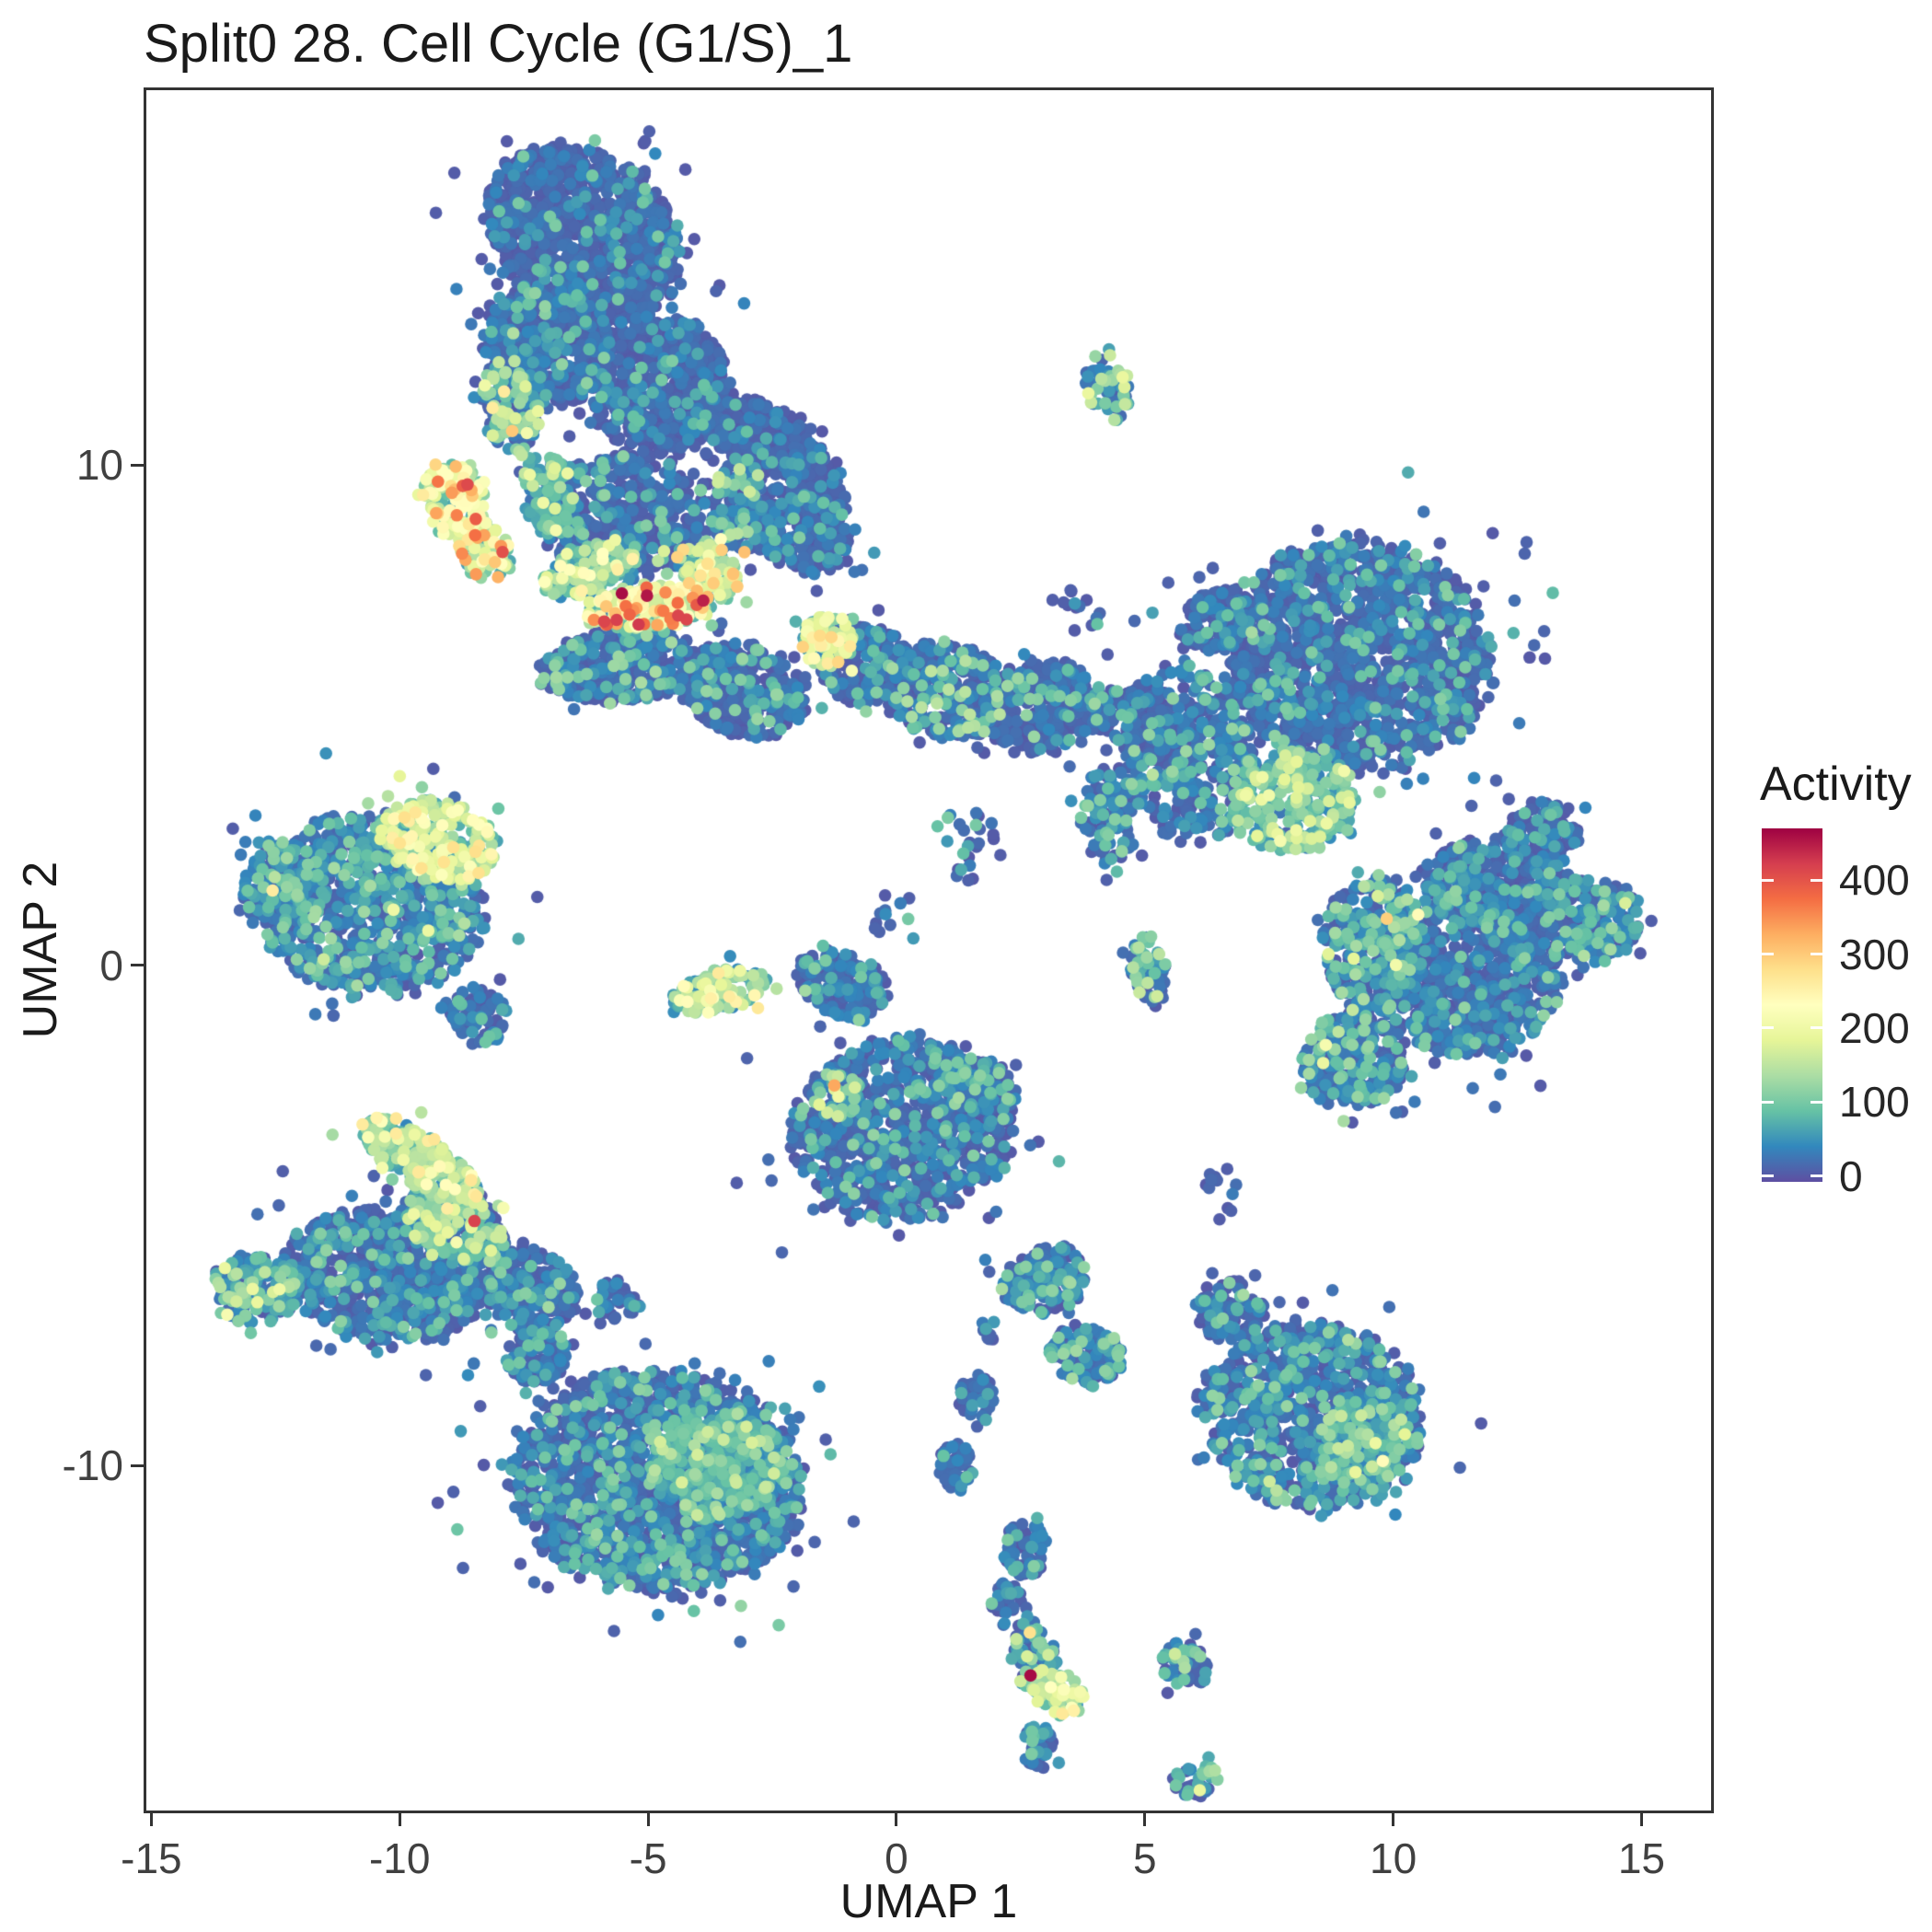 The width and height of the screenshot is (1932, 1932). What do you see at coordinates (1875, 954) in the screenshot?
I see `legend-tick-label: 300` at bounding box center [1875, 954].